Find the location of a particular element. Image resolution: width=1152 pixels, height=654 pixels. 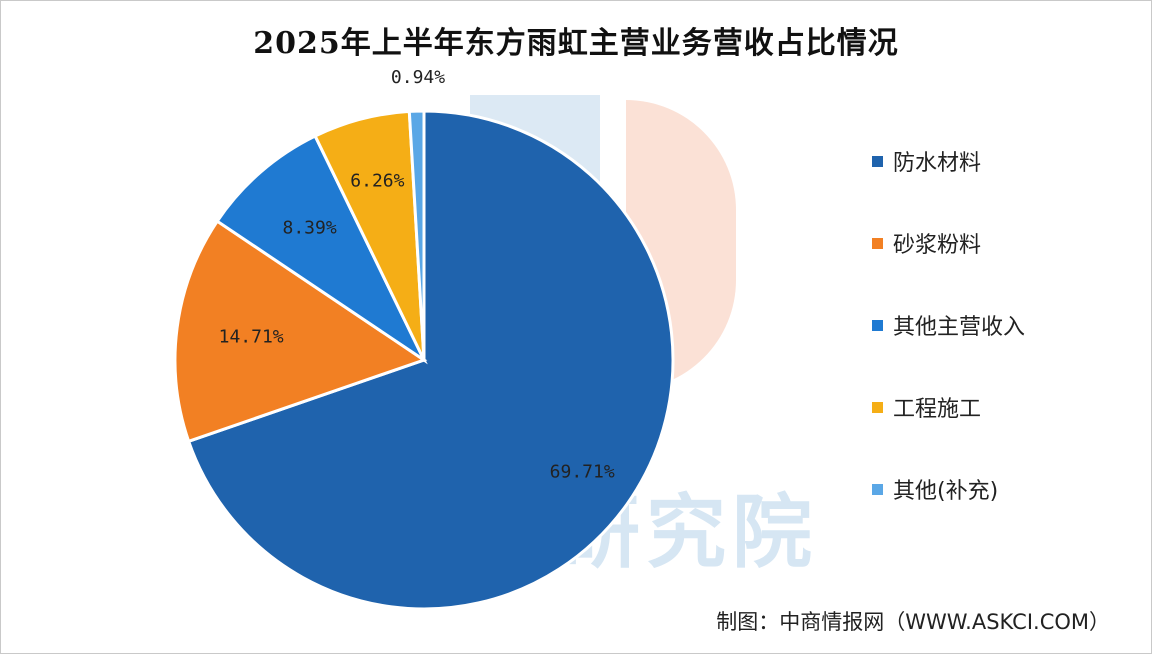

legend-label: 砂浆粉料 is located at coordinates (937, 245).